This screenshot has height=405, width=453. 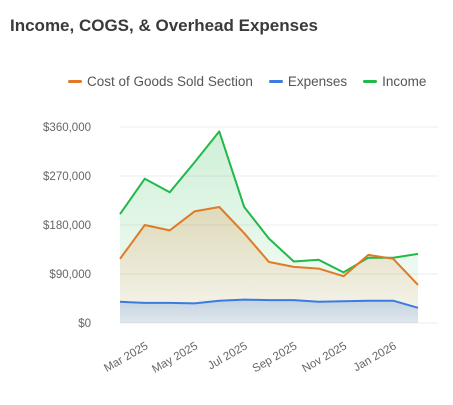 What do you see at coordinates (269, 246) in the screenshot?
I see `line-cogs` at bounding box center [269, 246].